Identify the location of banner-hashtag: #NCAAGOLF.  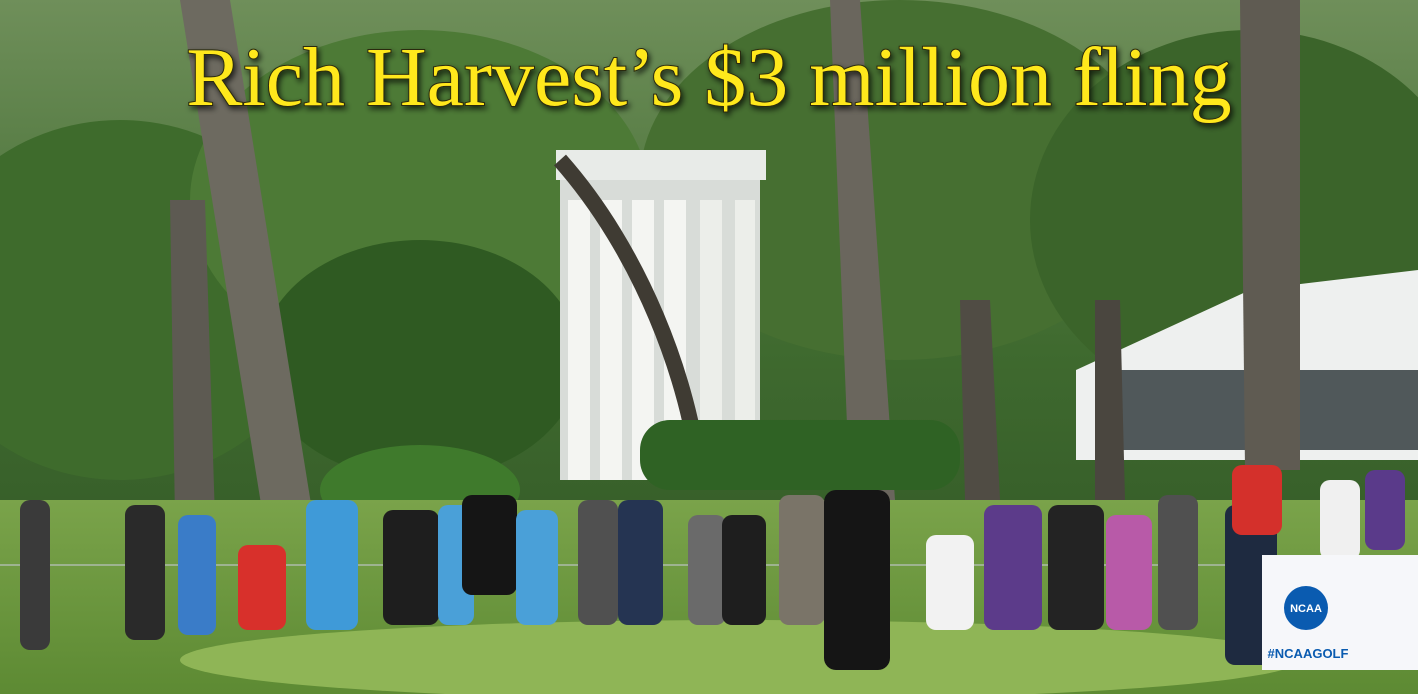
(1308, 653).